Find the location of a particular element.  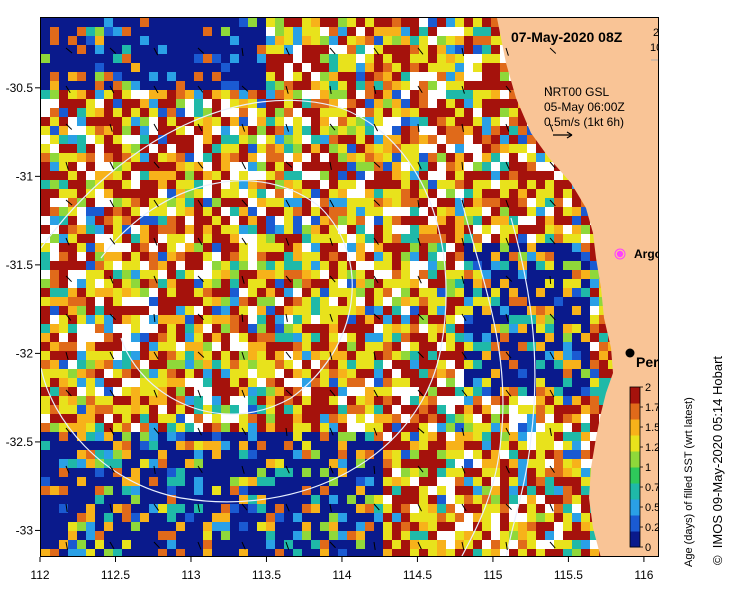

y-tick-label: -32.5 is located at coordinates (20, 442).